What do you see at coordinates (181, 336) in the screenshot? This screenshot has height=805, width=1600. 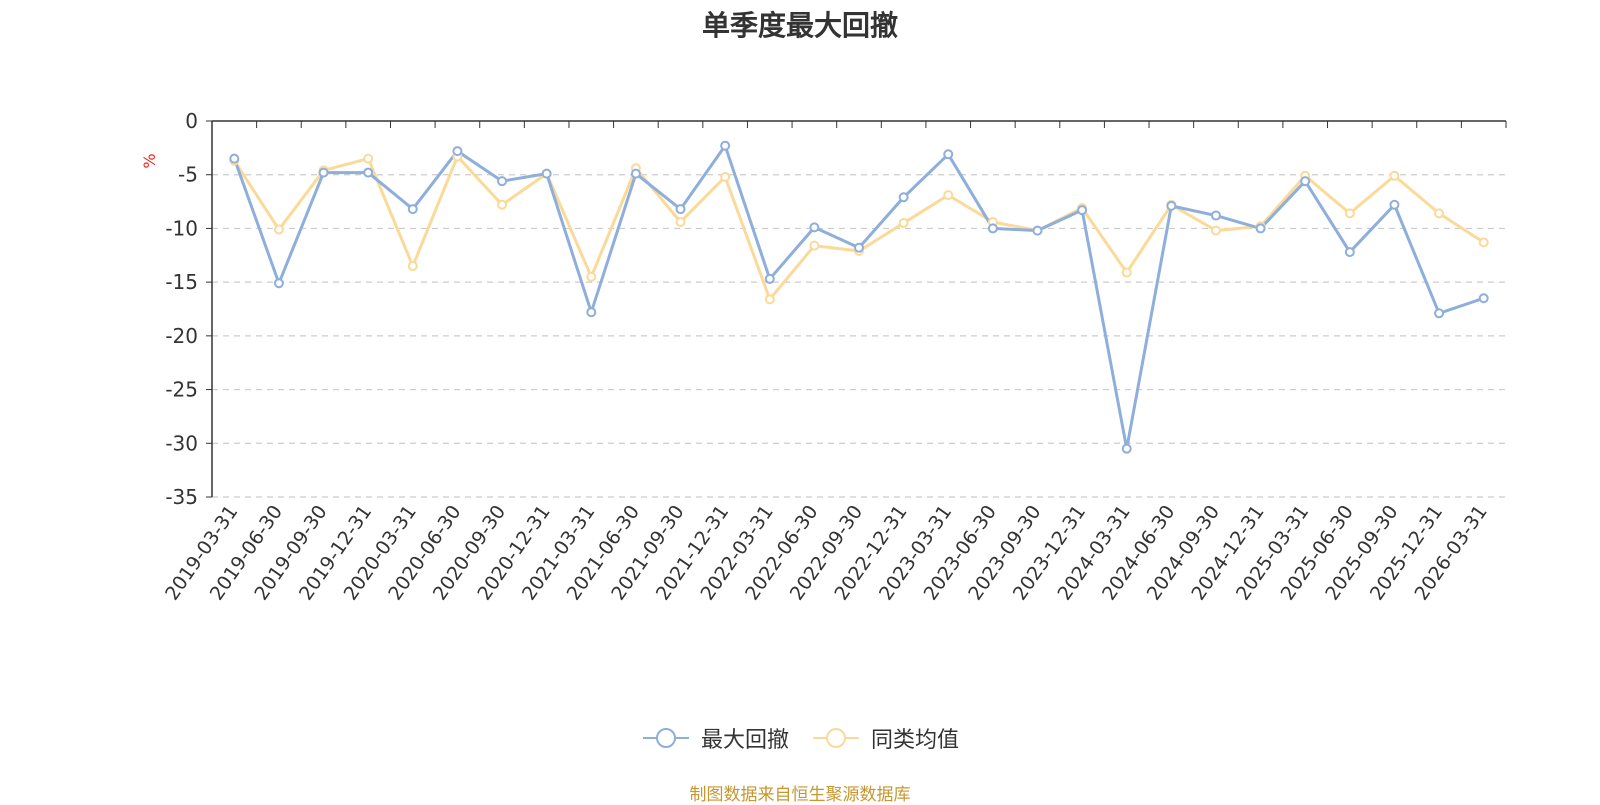 I see `y-tick-label: -20` at bounding box center [181, 336].